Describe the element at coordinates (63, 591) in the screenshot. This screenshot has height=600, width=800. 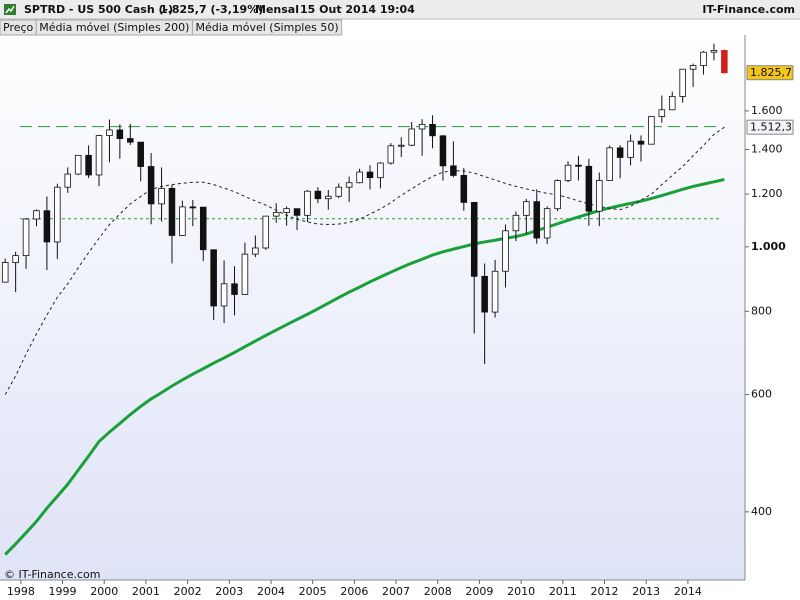
I see `x-tick-label: 1999` at that location.